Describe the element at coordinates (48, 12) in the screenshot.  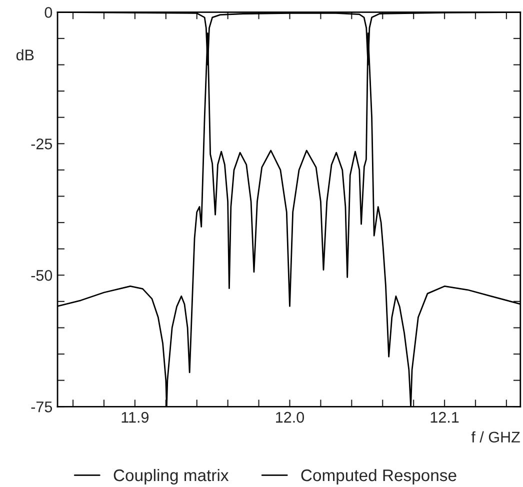
I see `y-tick-label: 0` at that location.